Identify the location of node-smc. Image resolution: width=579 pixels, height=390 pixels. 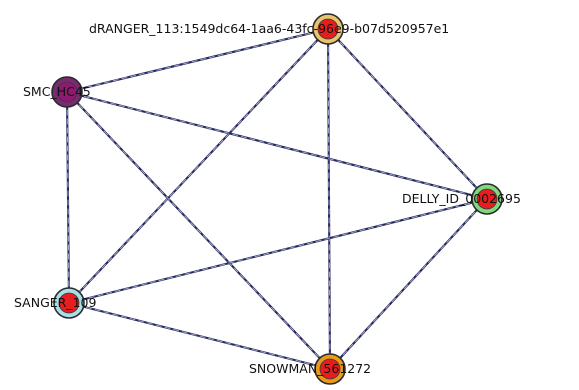
(67, 92).